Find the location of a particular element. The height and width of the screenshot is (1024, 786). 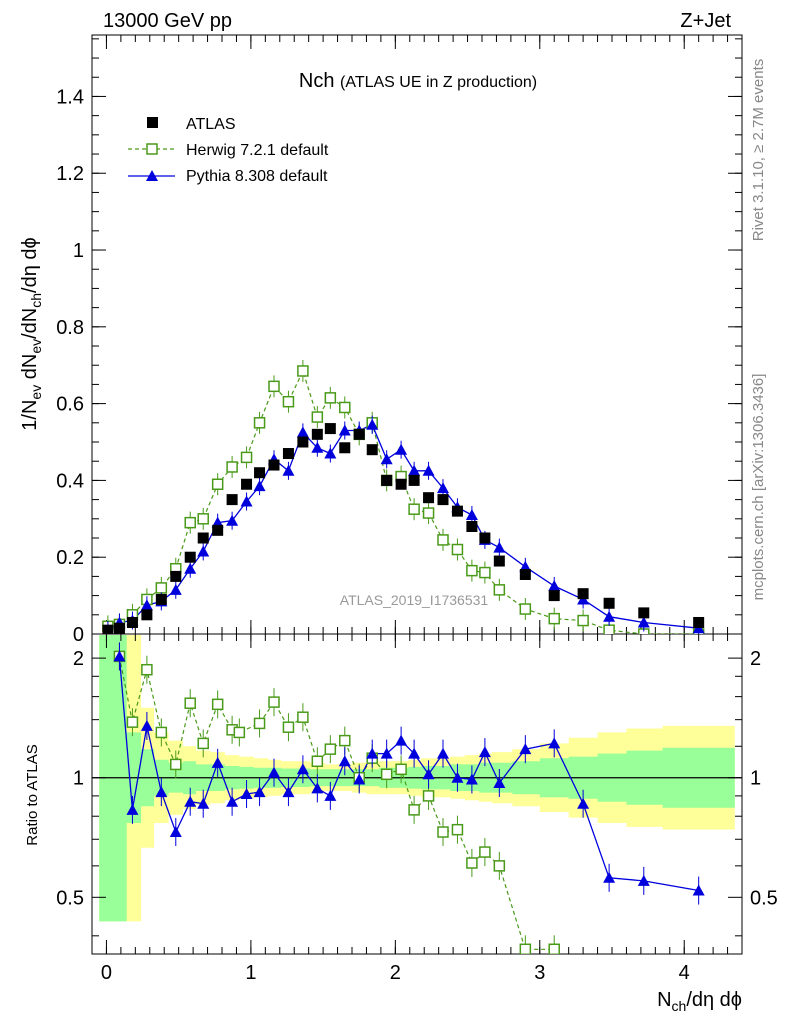

ratio-y-axis-label: Ratio to ATLAS is located at coordinates (32, 794).